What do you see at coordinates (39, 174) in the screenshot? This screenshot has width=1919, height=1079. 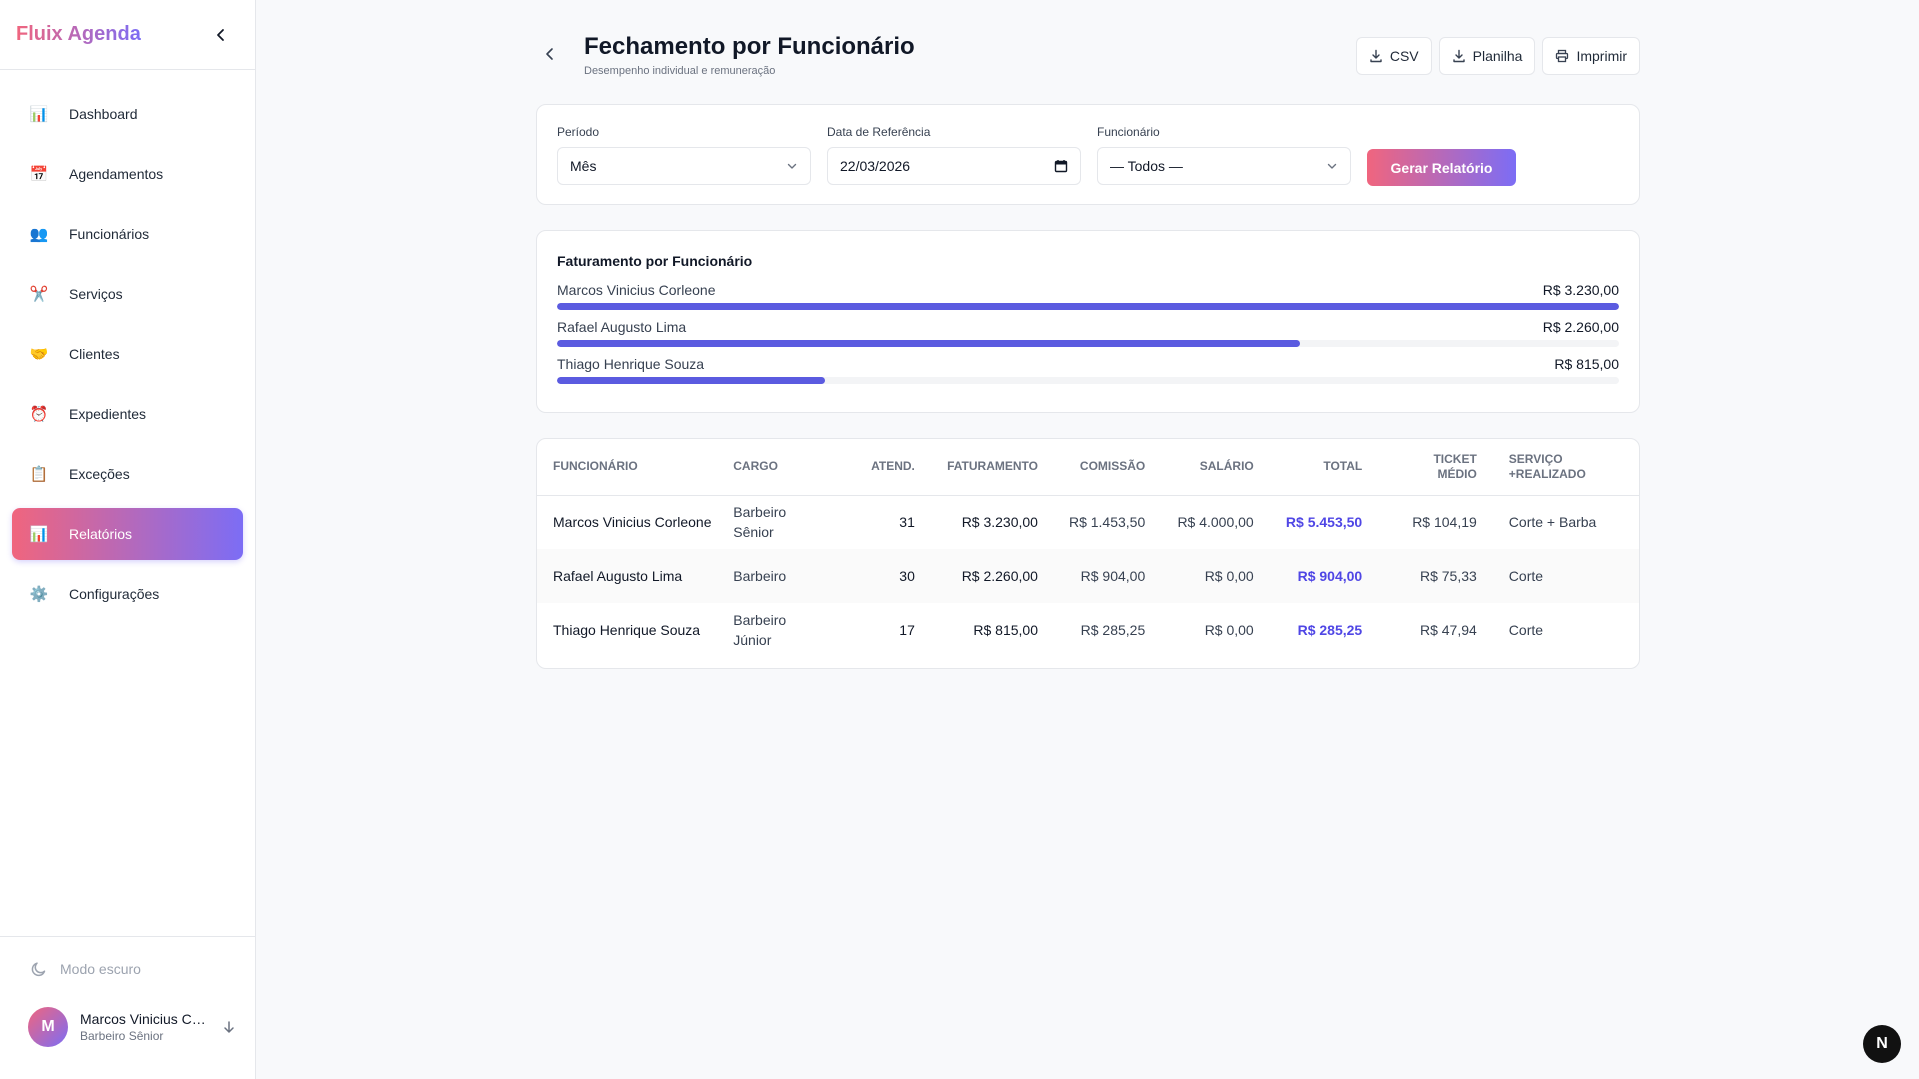 I see `calendar-icon: 📅` at bounding box center [39, 174].